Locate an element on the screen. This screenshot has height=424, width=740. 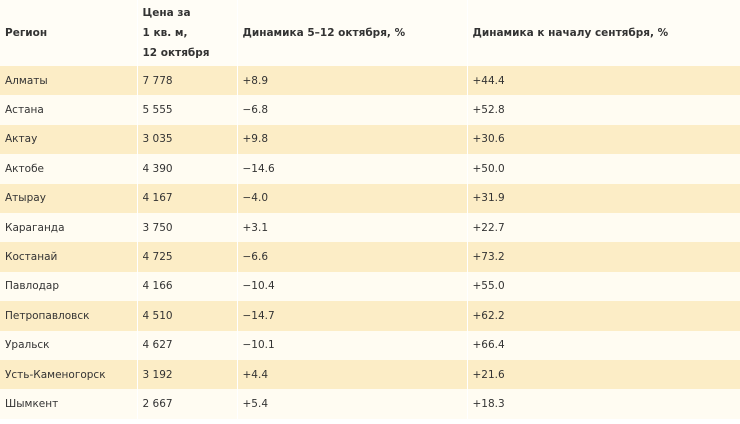
cell-region: Костанай is located at coordinates (69, 257).